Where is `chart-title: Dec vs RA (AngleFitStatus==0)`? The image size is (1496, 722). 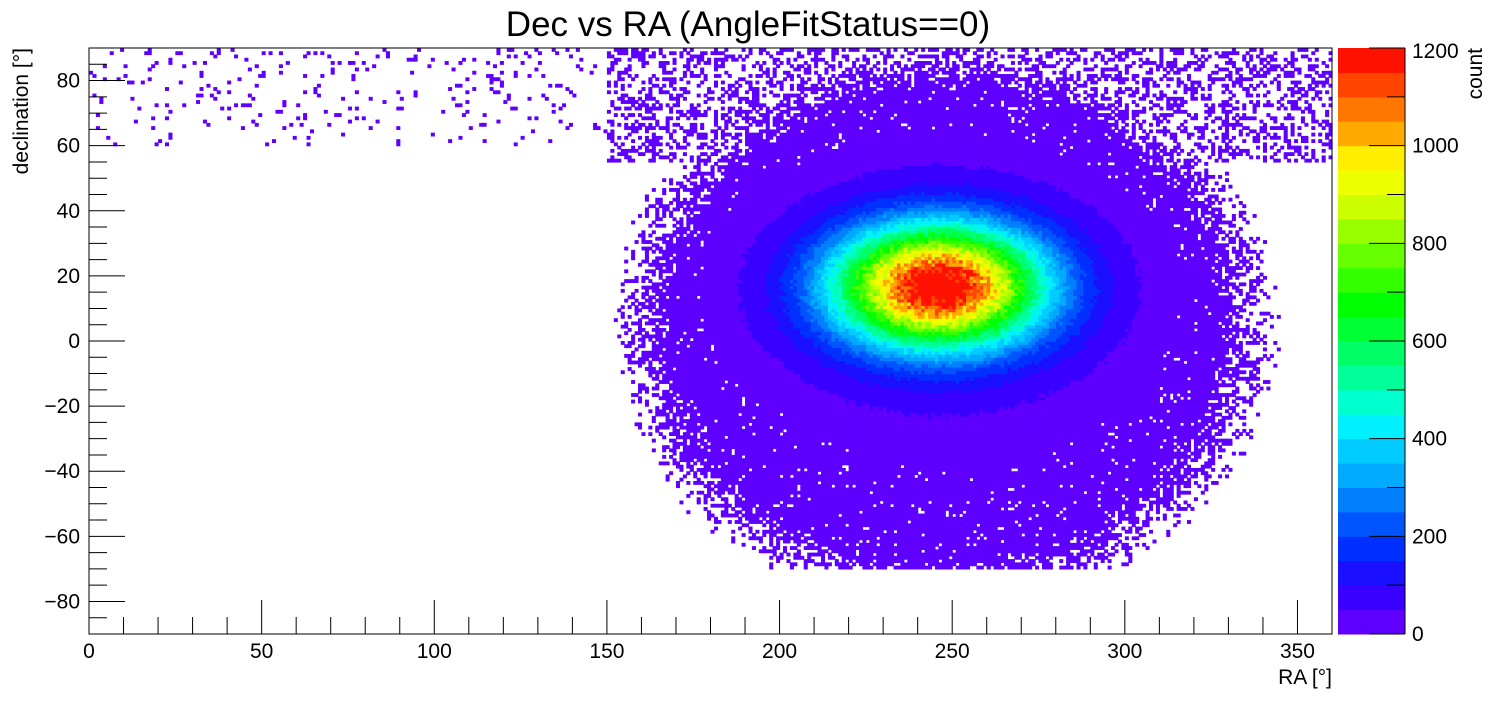
chart-title: Dec vs RA (AngleFitStatus==0) is located at coordinates (748, 24).